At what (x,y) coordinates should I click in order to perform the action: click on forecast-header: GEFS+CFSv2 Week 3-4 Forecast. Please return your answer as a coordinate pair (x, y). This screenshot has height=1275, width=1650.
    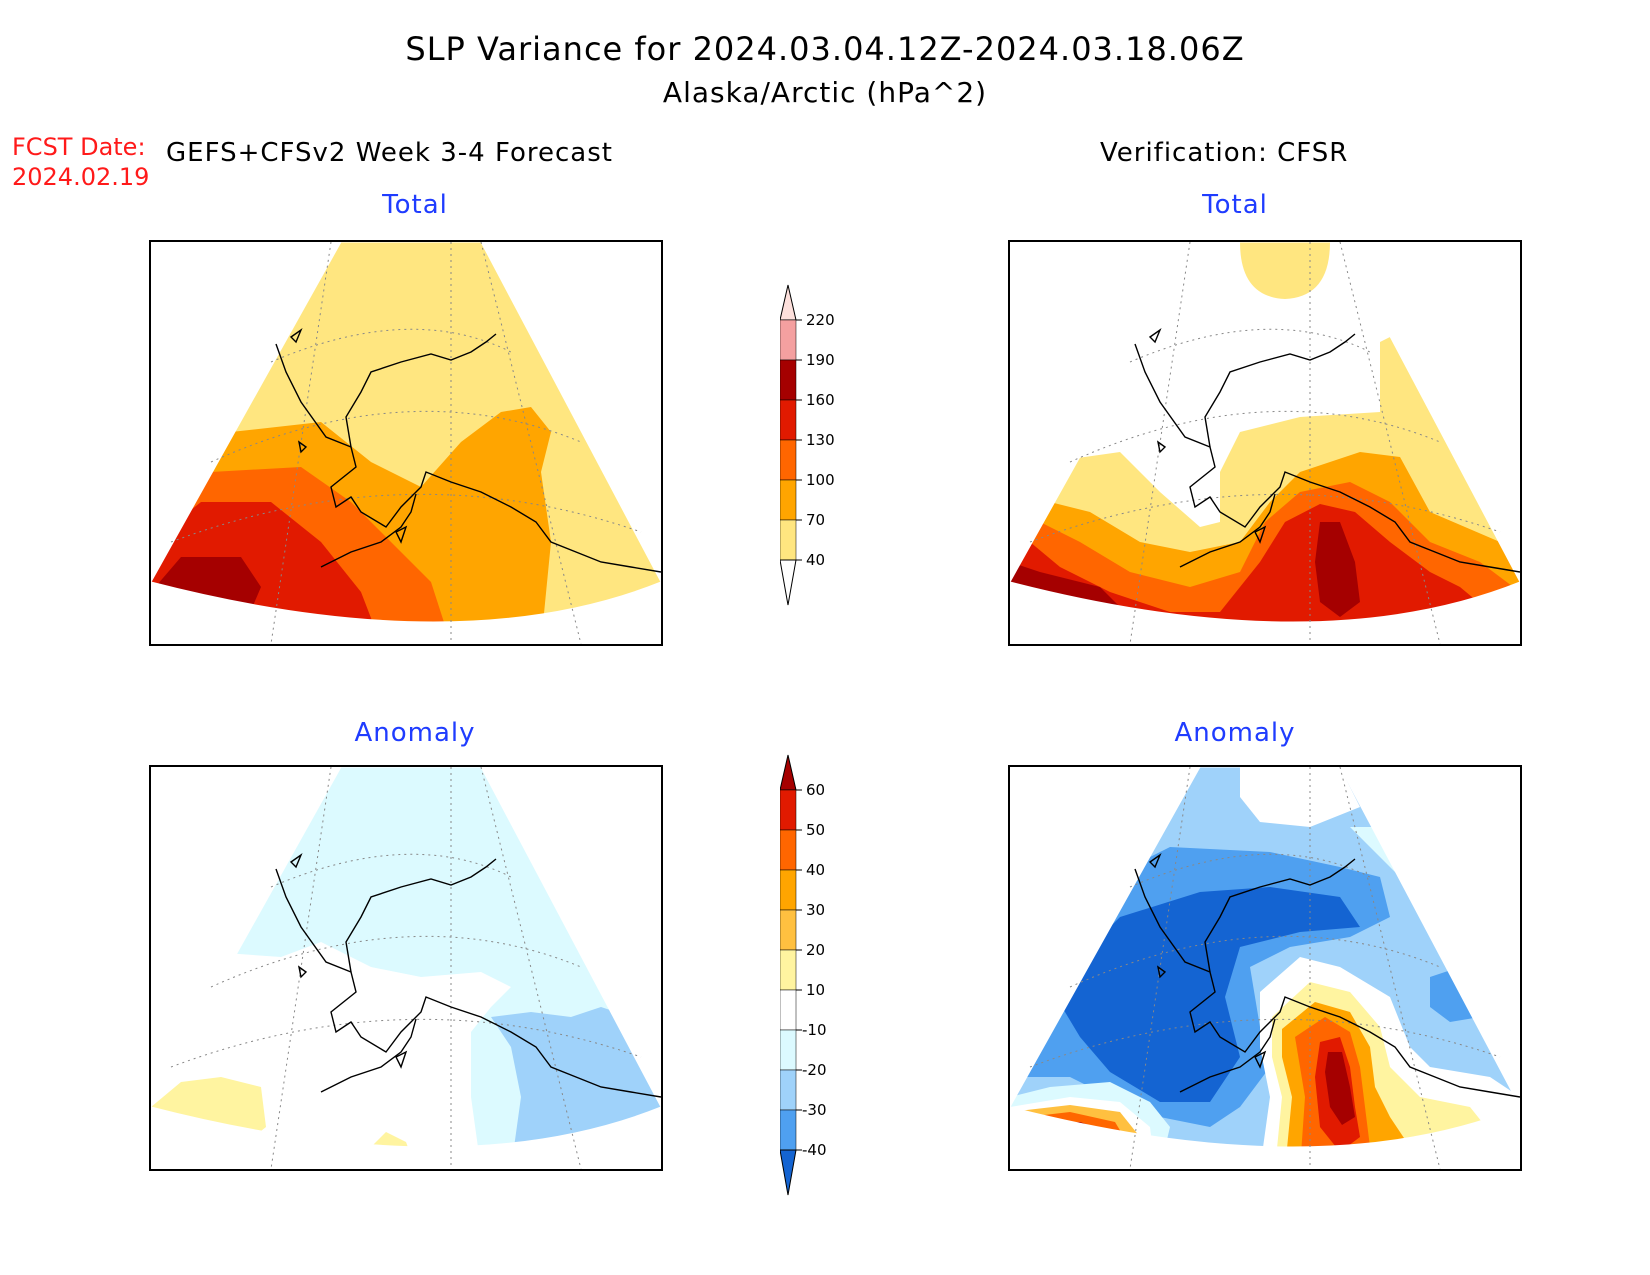
    Looking at the image, I should click on (389, 153).